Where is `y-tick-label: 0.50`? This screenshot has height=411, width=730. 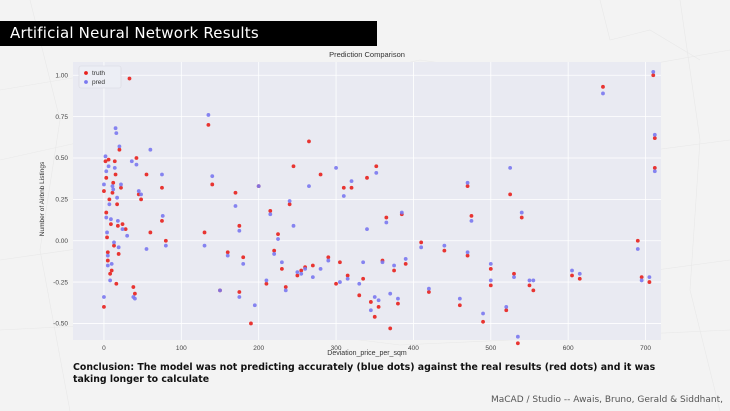
y-tick-label: 0.50 is located at coordinates (61, 158).